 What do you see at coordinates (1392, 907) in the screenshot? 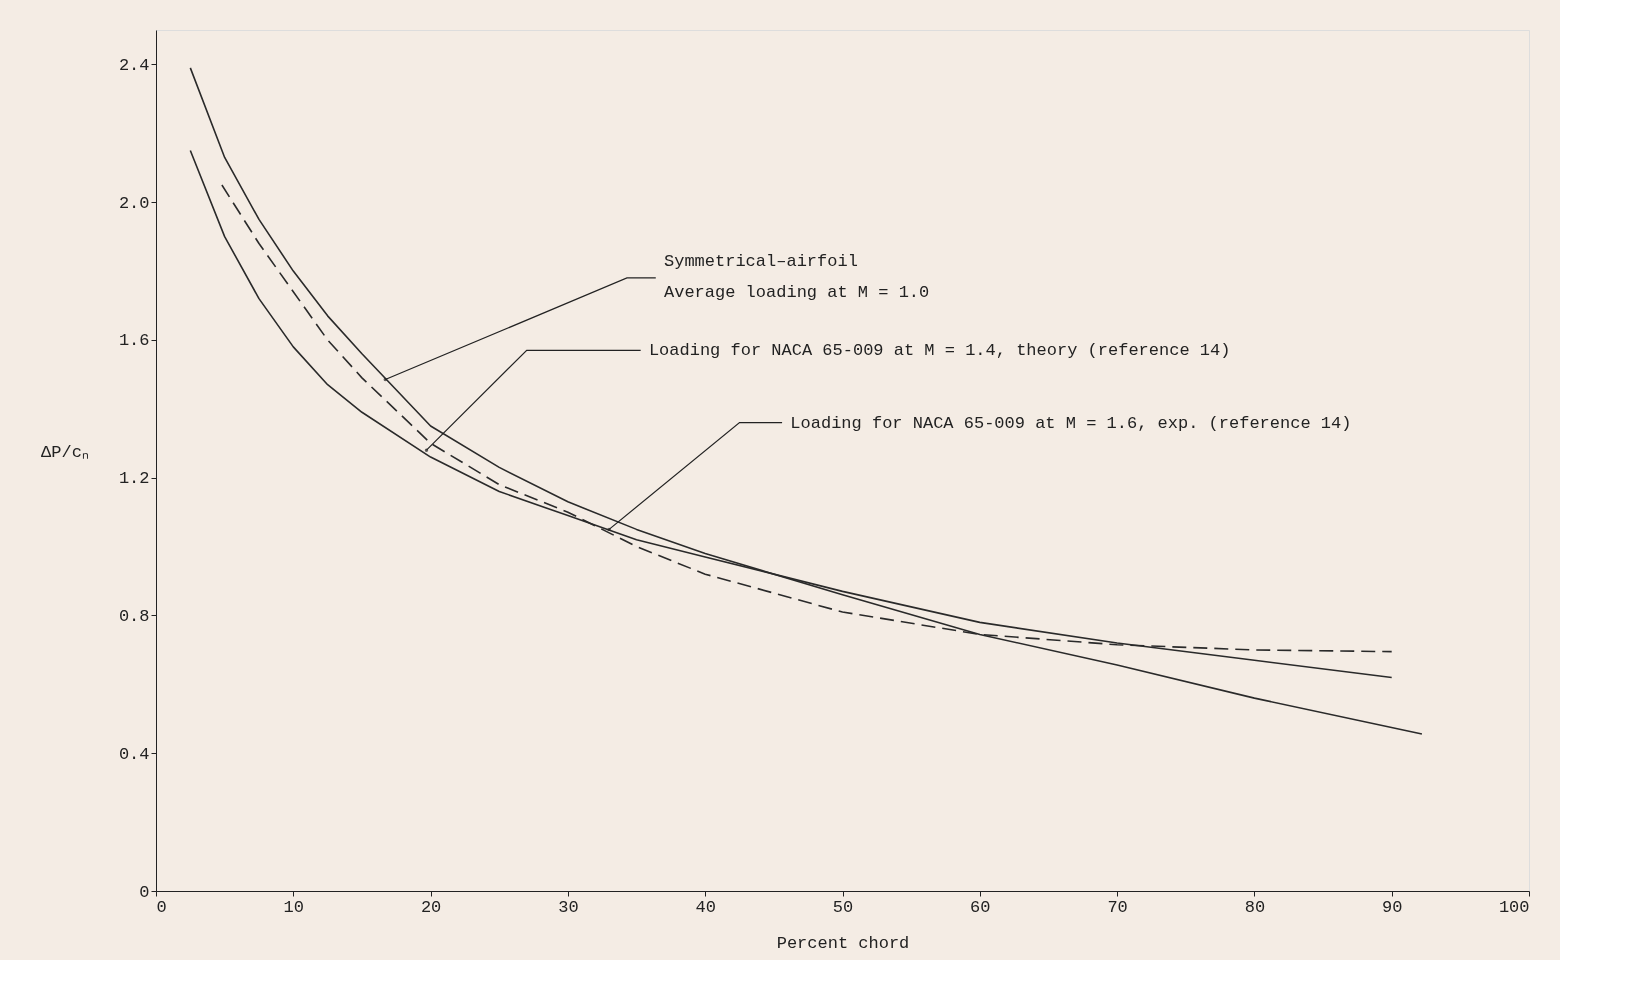
I see `x-tick-label: 90` at bounding box center [1392, 907].